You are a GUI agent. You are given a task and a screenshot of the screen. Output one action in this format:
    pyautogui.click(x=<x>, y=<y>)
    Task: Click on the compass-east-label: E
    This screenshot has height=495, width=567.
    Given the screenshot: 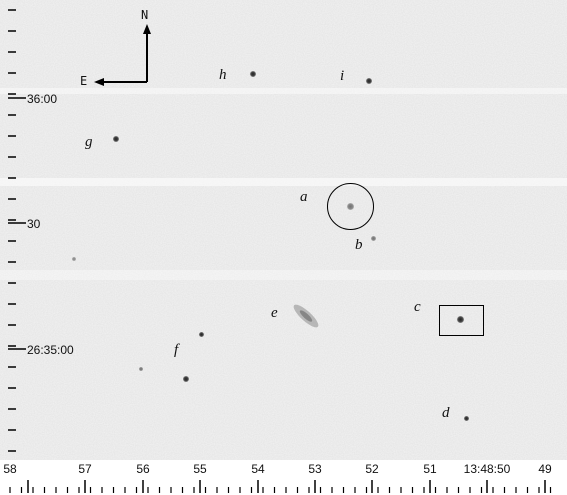 What is the action you would take?
    pyautogui.click(x=84, y=81)
    